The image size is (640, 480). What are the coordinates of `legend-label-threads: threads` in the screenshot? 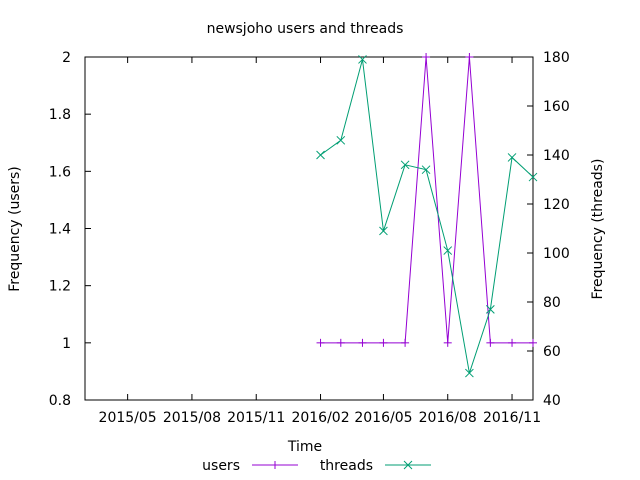 It's located at (346, 466).